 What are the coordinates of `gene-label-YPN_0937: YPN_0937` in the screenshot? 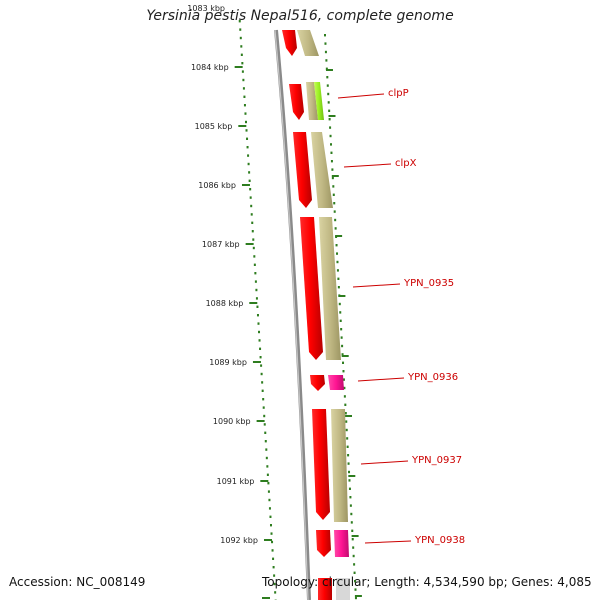 It's located at (436, 460).